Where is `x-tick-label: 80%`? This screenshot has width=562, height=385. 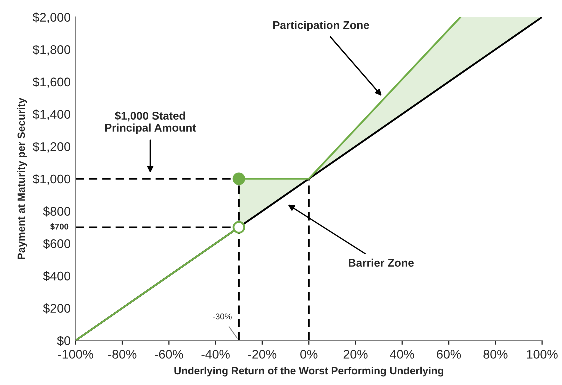 x-tick-label: 80% is located at coordinates (496, 354).